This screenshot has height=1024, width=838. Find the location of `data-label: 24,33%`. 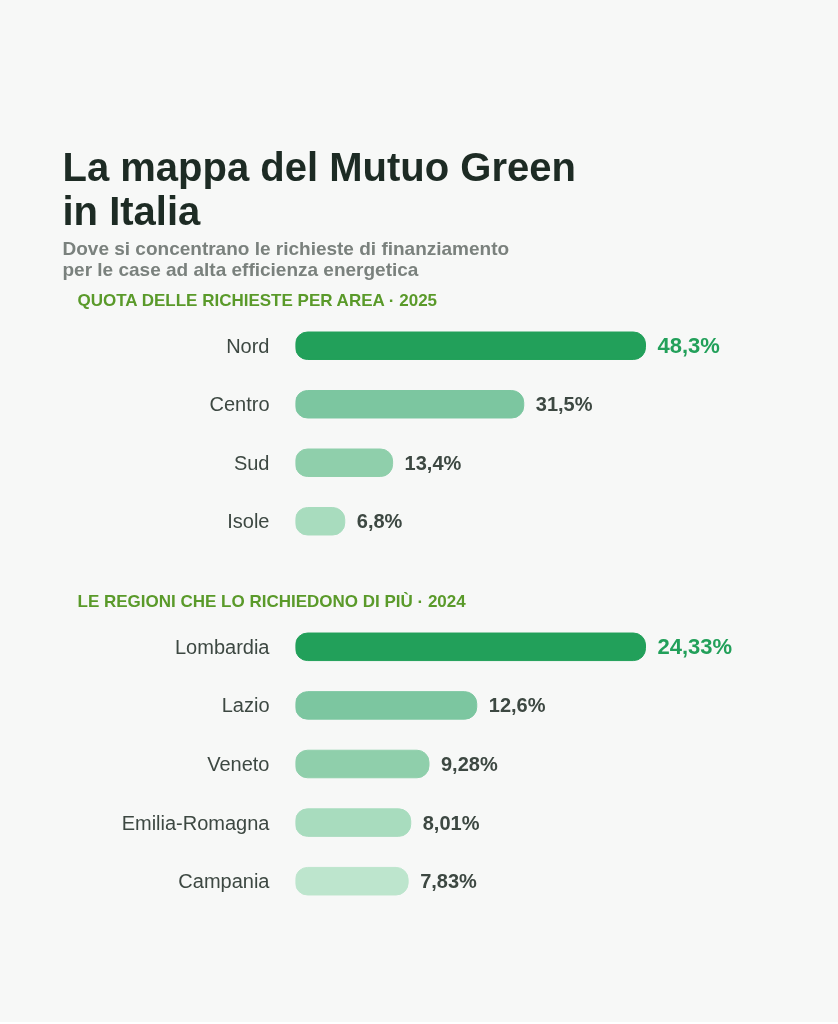

data-label: 24,33% is located at coordinates (695, 647).